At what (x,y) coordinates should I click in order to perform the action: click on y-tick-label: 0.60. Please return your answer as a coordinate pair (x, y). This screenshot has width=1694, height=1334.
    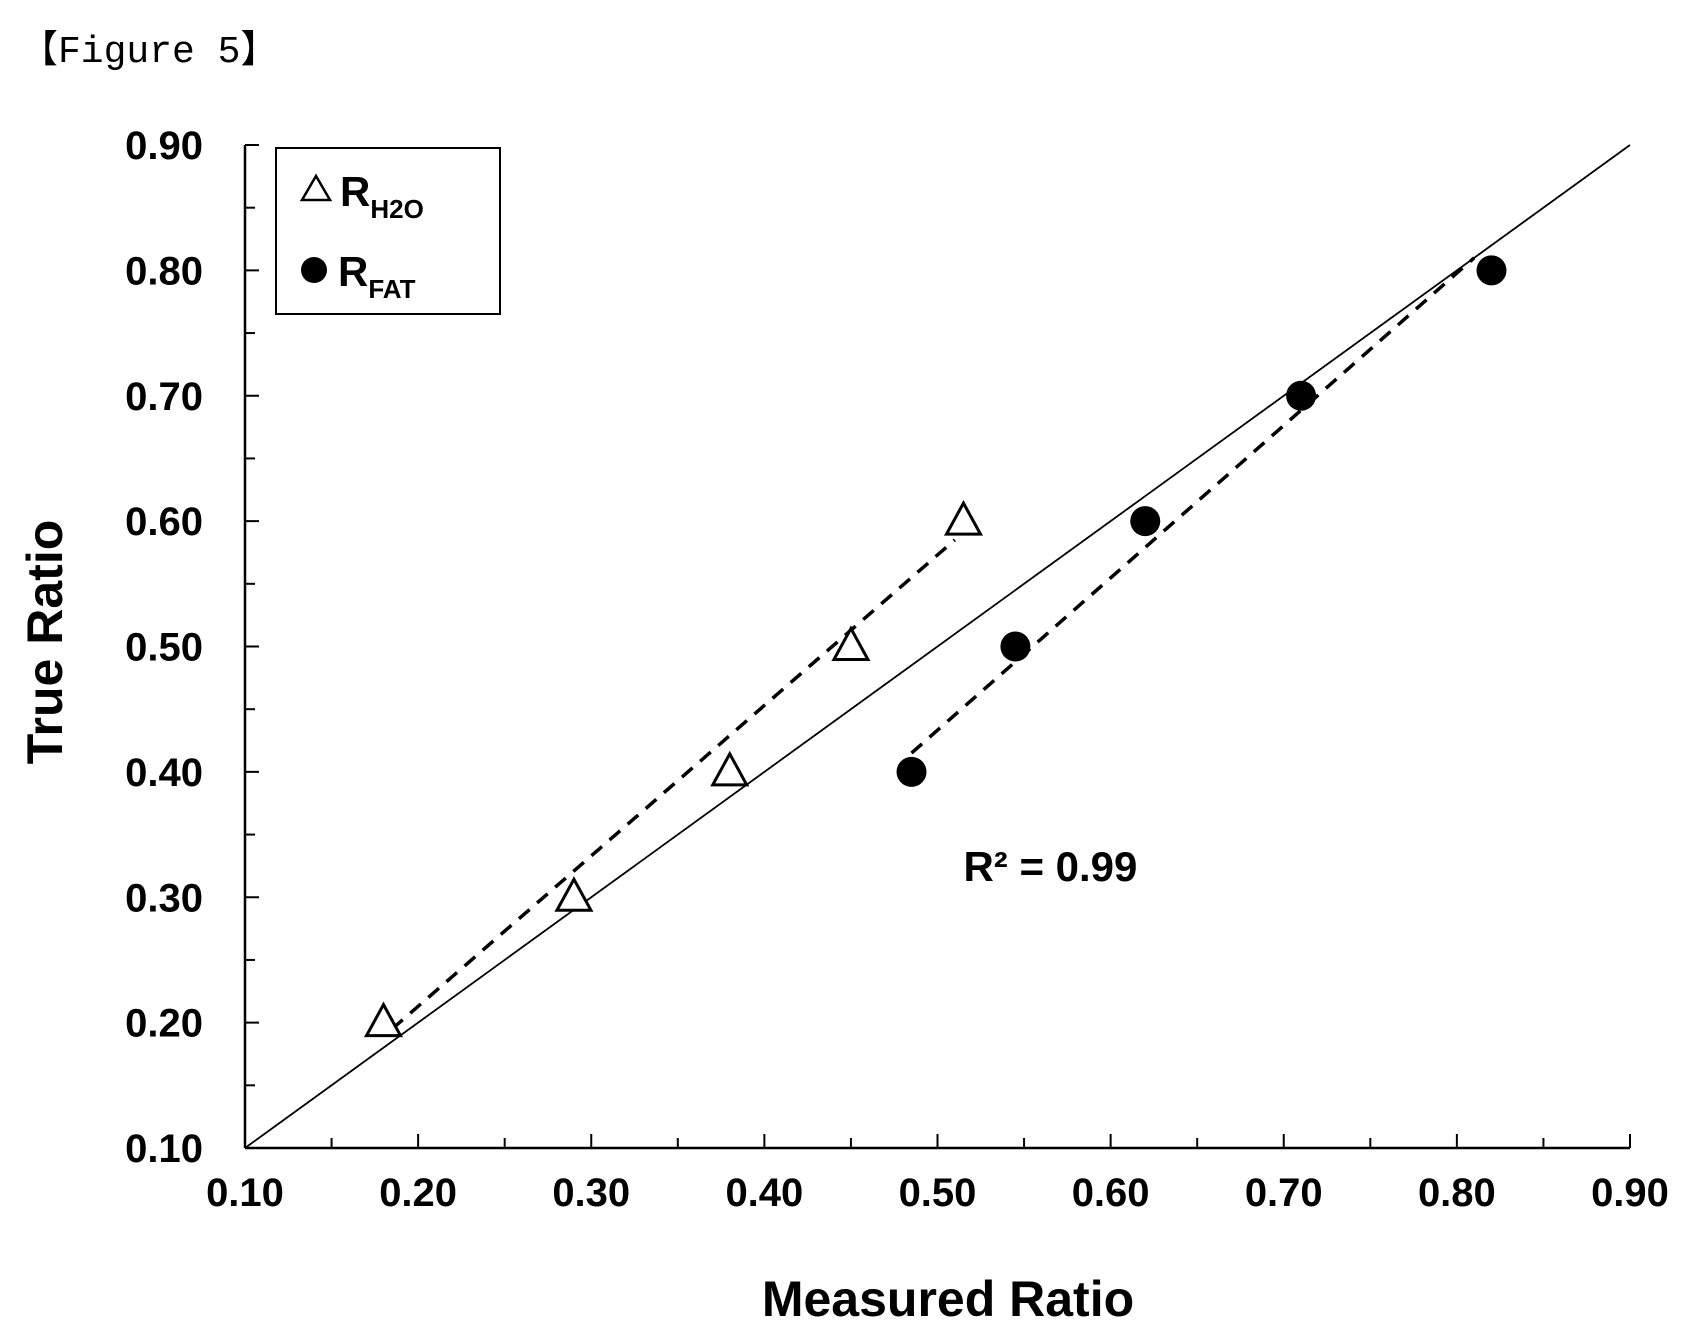
    Looking at the image, I should click on (164, 522).